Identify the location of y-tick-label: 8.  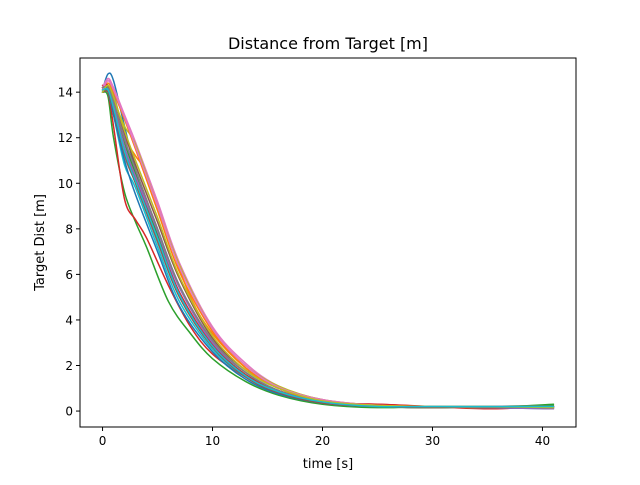
(69, 229).